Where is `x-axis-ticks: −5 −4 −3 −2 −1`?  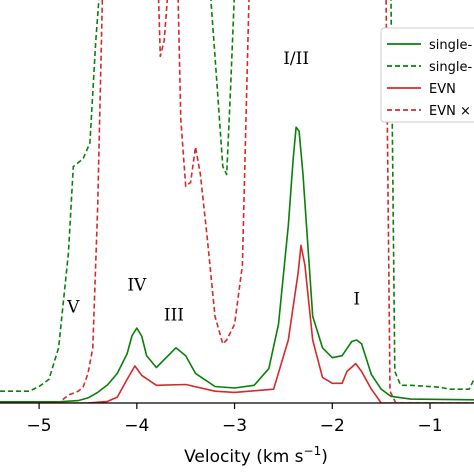 x-axis-ticks: −5 −4 −3 −2 −1 is located at coordinates (235, 419).